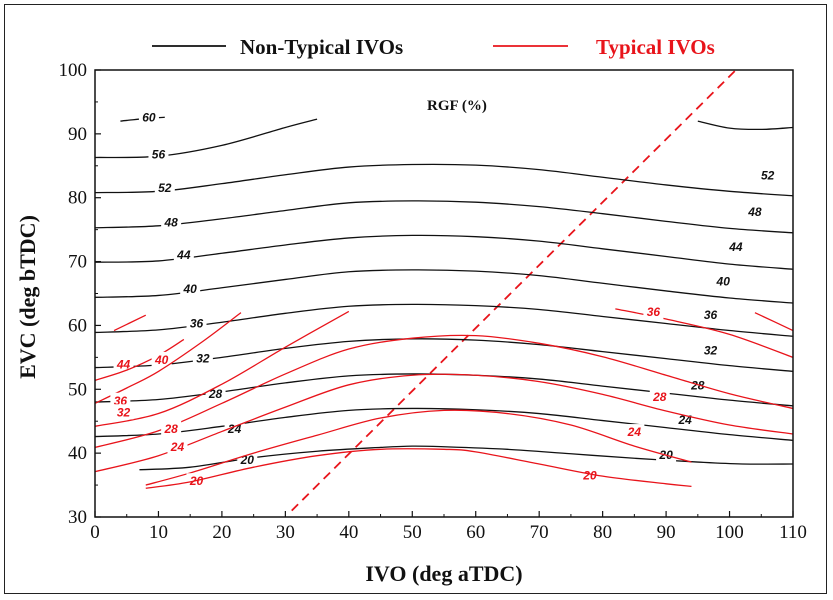 The image size is (833, 600). I want to click on contour-label-56-left: 56, so click(159, 154).